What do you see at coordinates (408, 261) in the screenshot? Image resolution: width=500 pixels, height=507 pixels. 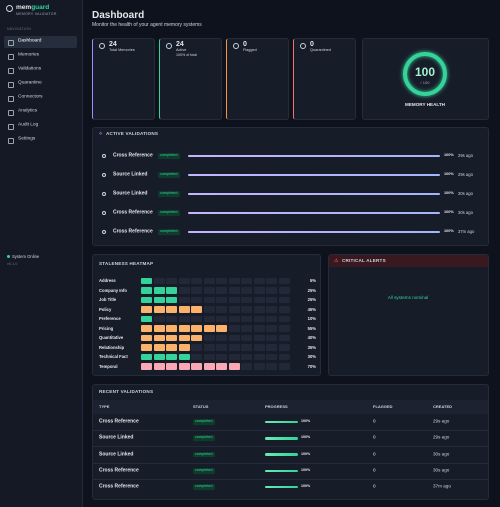 I see `alerts-header` at bounding box center [408, 261].